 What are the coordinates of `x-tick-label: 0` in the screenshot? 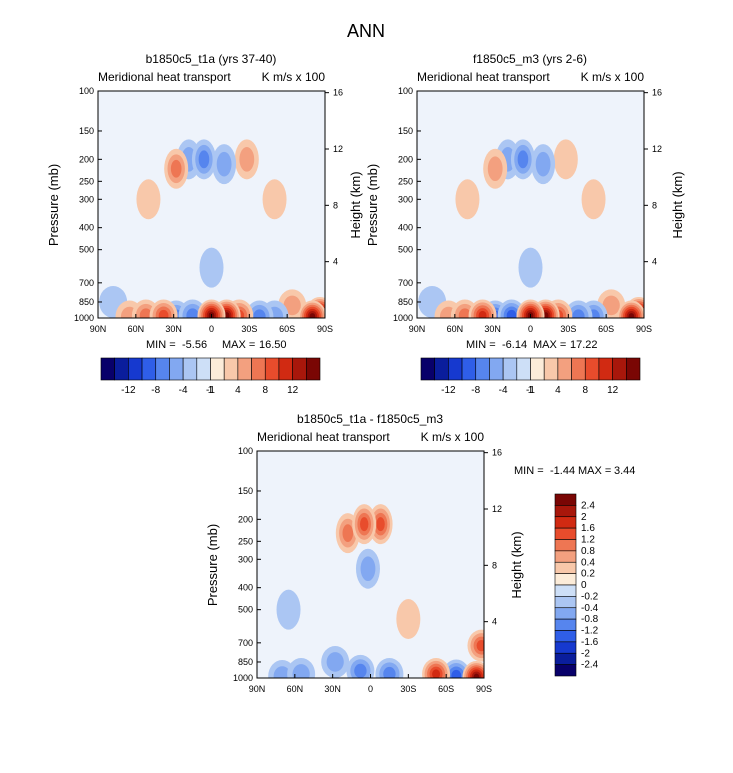 It's located at (211, 329).